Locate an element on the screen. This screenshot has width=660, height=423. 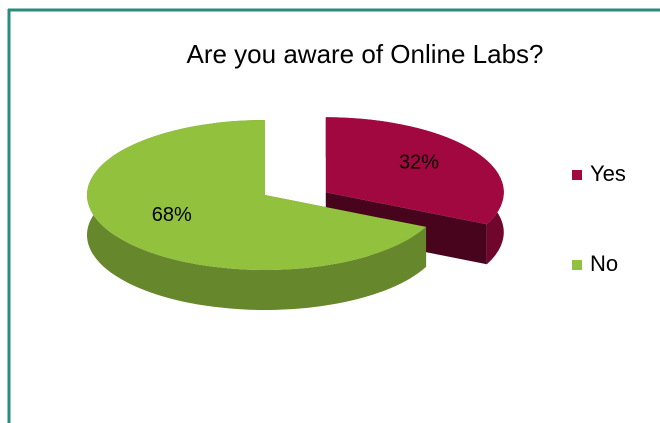
pie-slice is located at coordinates (414, 171).